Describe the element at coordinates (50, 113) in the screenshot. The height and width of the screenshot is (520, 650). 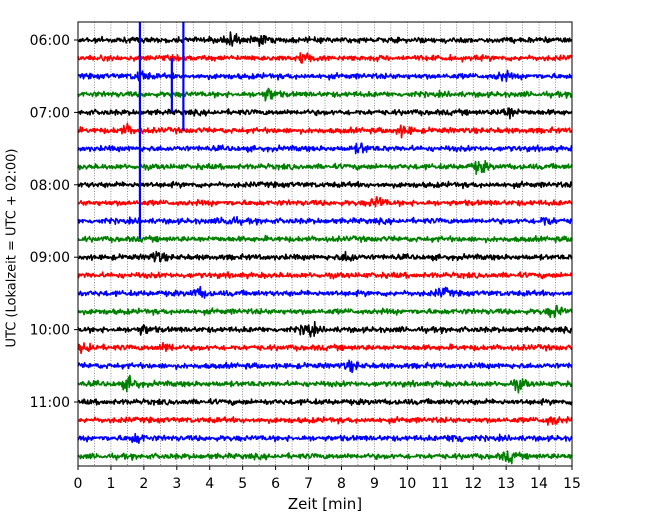
I see `y-tick-label: 07:00` at that location.